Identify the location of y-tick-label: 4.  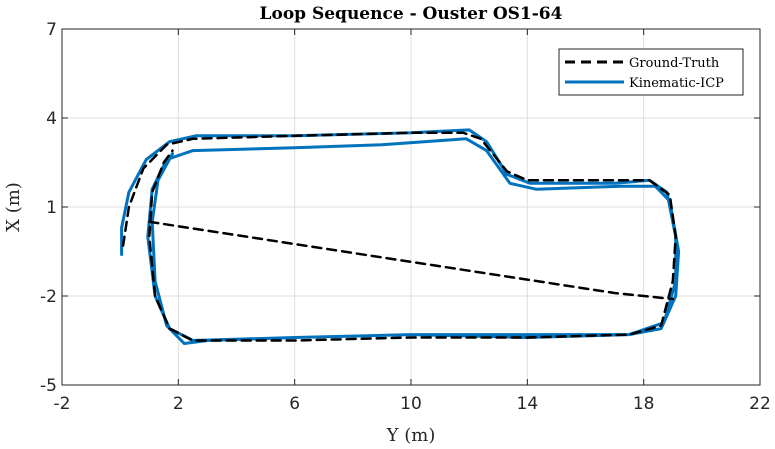
(51, 119).